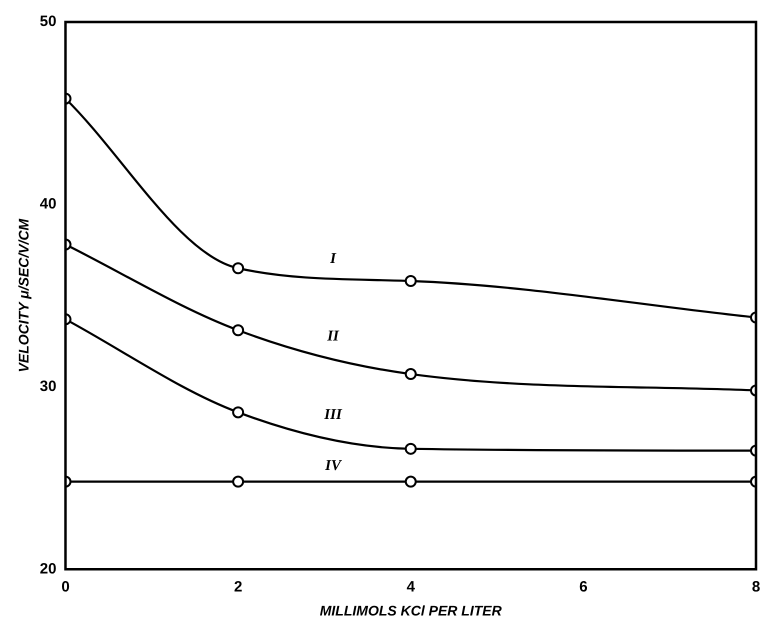 Image resolution: width=778 pixels, height=636 pixels. Describe the element at coordinates (48, 569) in the screenshot. I see `y-tick-label: 20` at that location.